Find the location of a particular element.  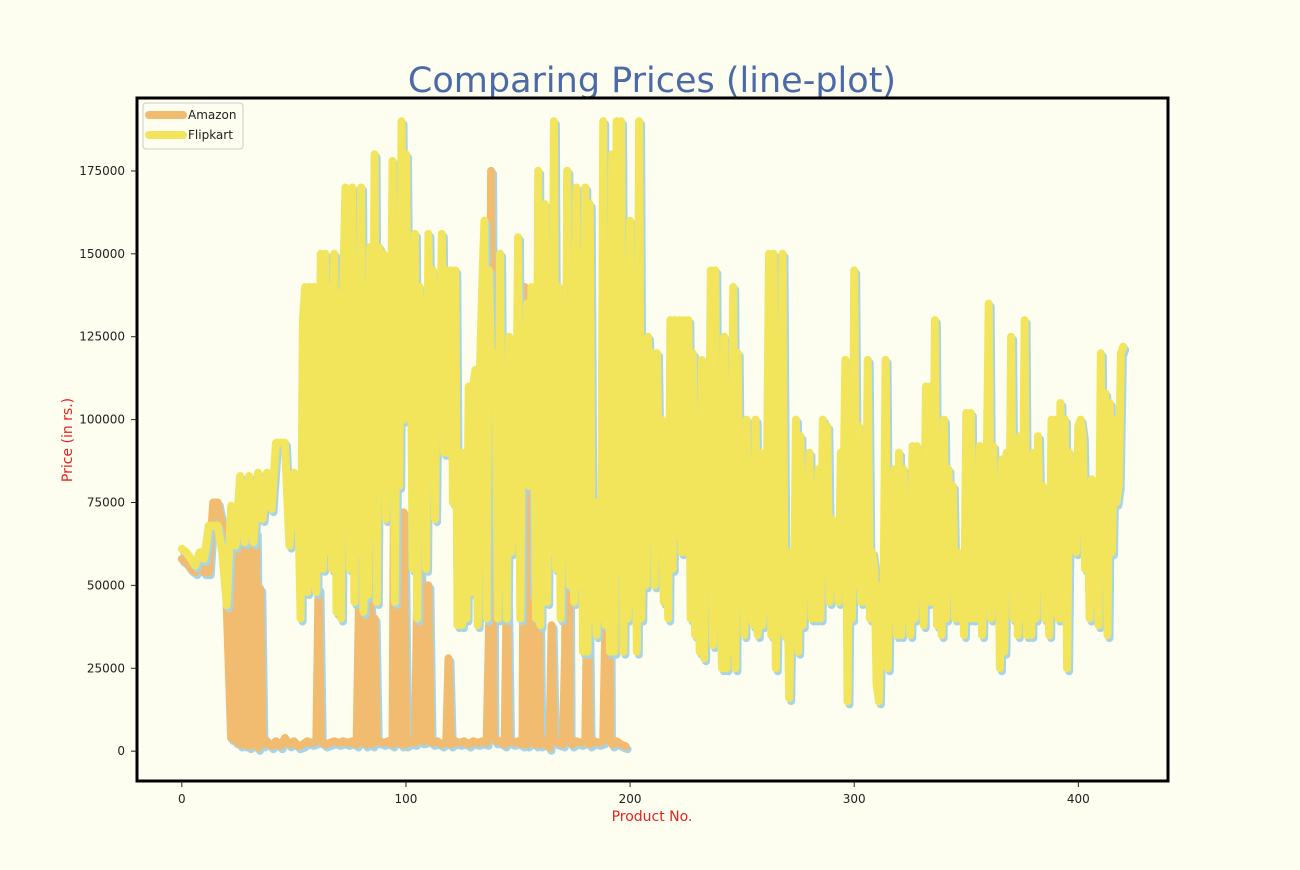

x-axis-label: Product No. is located at coordinates (652, 817).